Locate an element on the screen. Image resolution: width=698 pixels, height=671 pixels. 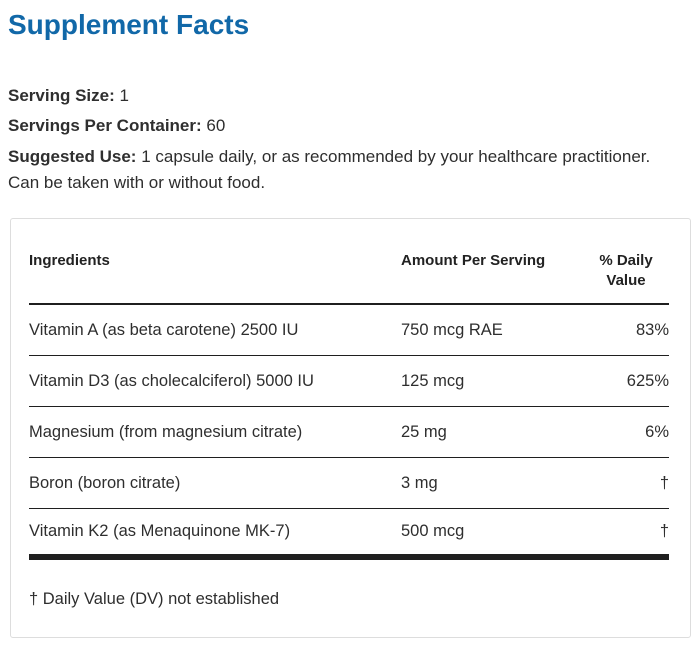
header-percent-daily-value: % Daily Value is located at coordinates (626, 270).